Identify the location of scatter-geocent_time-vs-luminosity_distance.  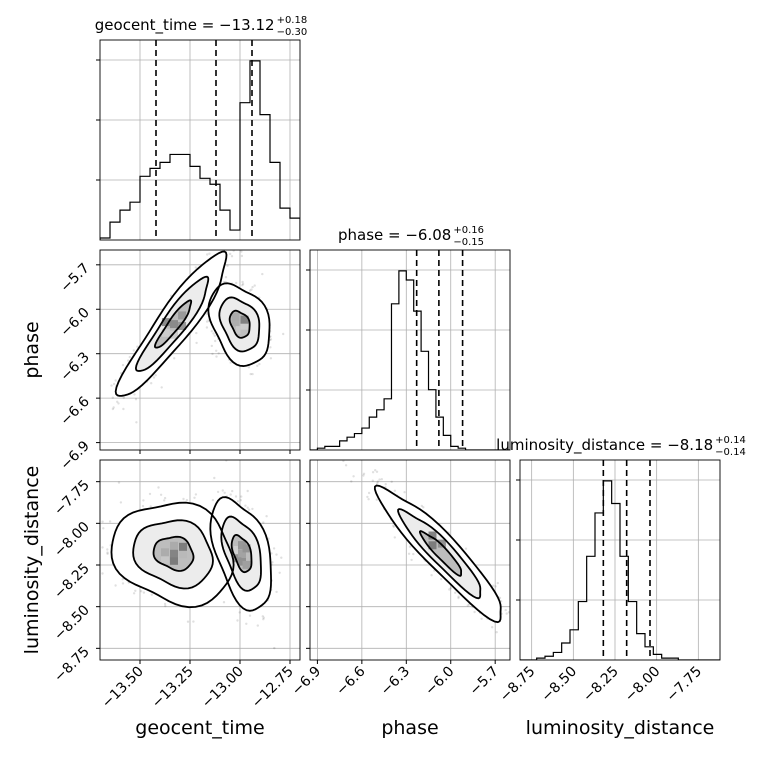
(198, 561).